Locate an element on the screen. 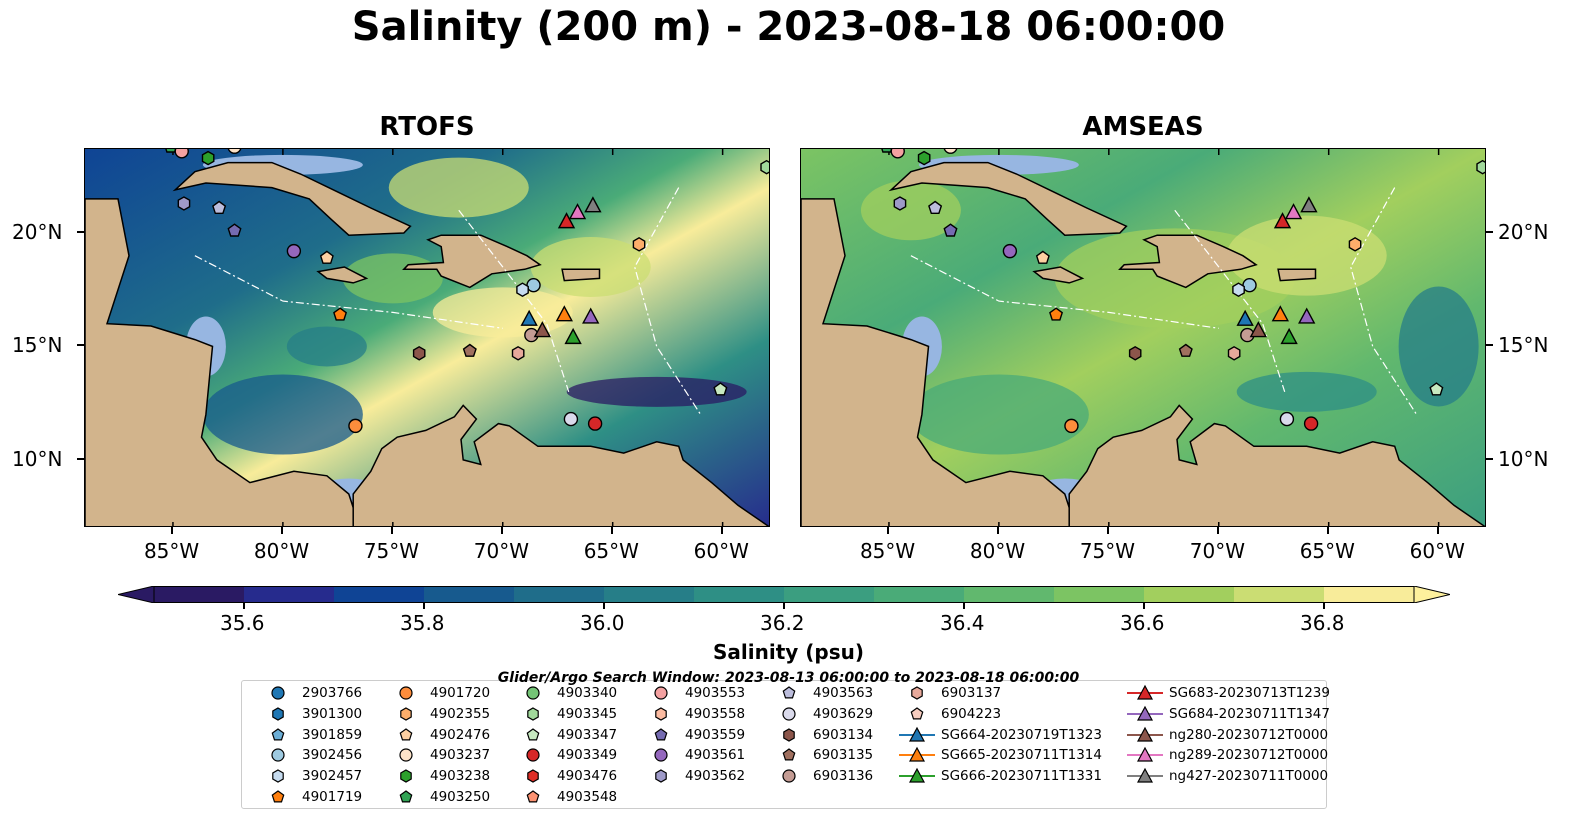  legend-label: 4901719 is located at coordinates (332, 797).